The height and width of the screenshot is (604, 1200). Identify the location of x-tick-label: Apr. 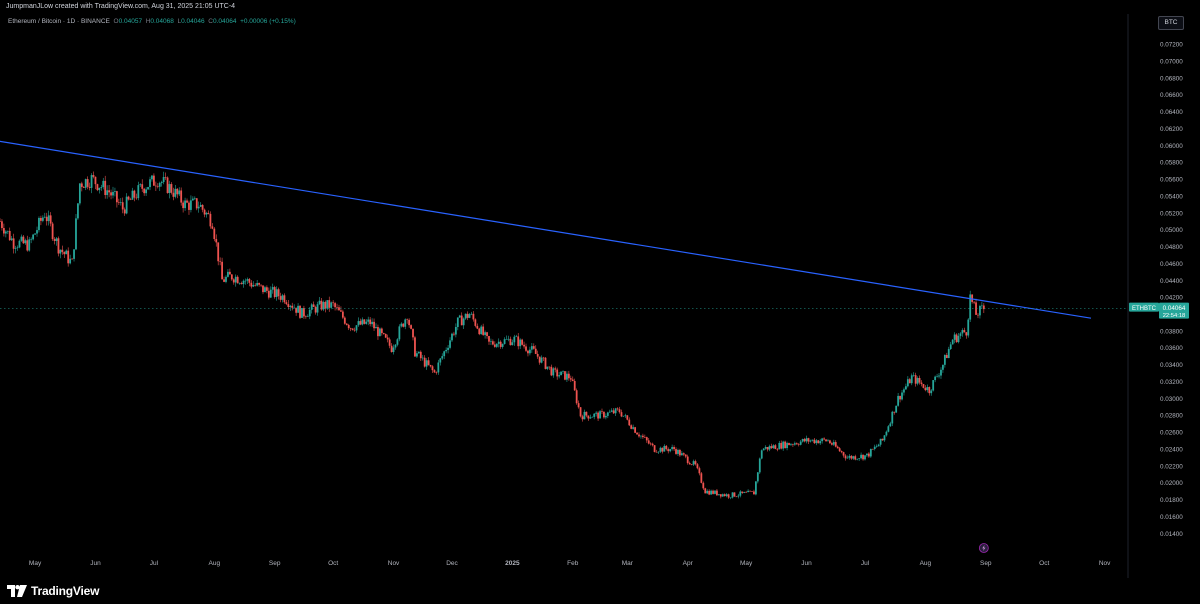
(688, 563).